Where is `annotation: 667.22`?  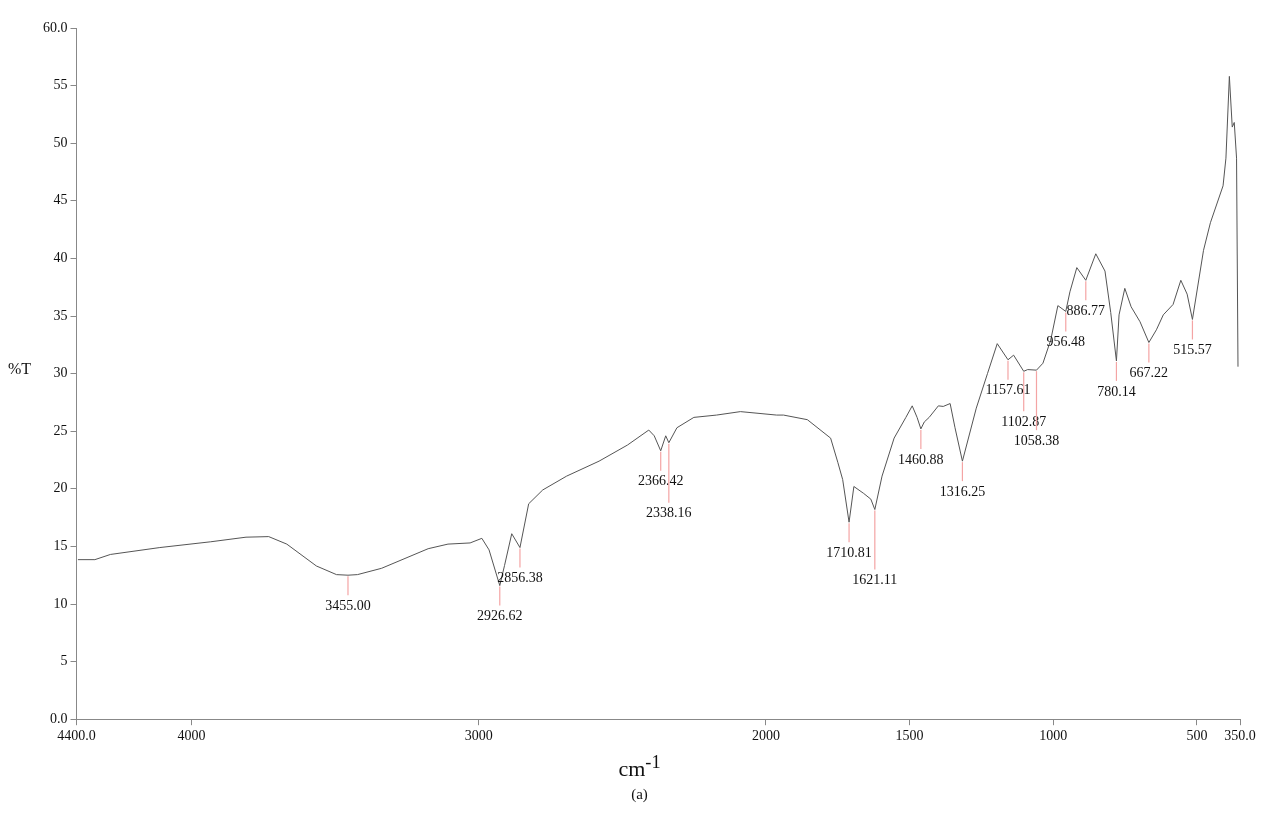 annotation: 667.22 is located at coordinates (1149, 373).